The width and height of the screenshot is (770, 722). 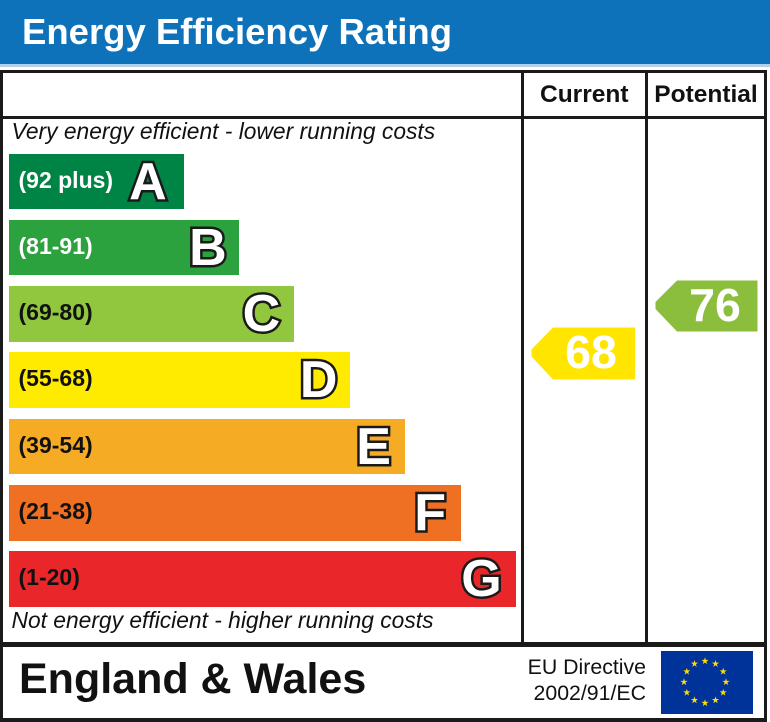 What do you see at coordinates (208, 248) in the screenshot?
I see `svg-text: B` at bounding box center [208, 248].